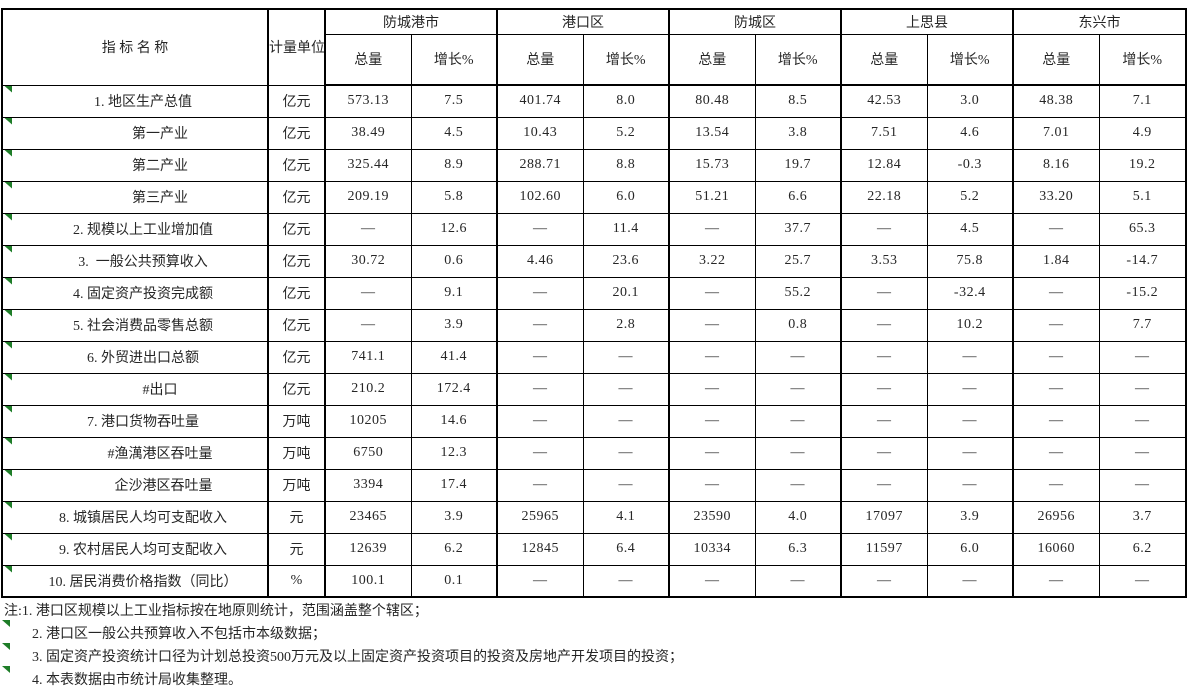 Image resolution: width=1189 pixels, height=690 pixels. I want to click on growth-value-cell: 41.4, so click(454, 357).